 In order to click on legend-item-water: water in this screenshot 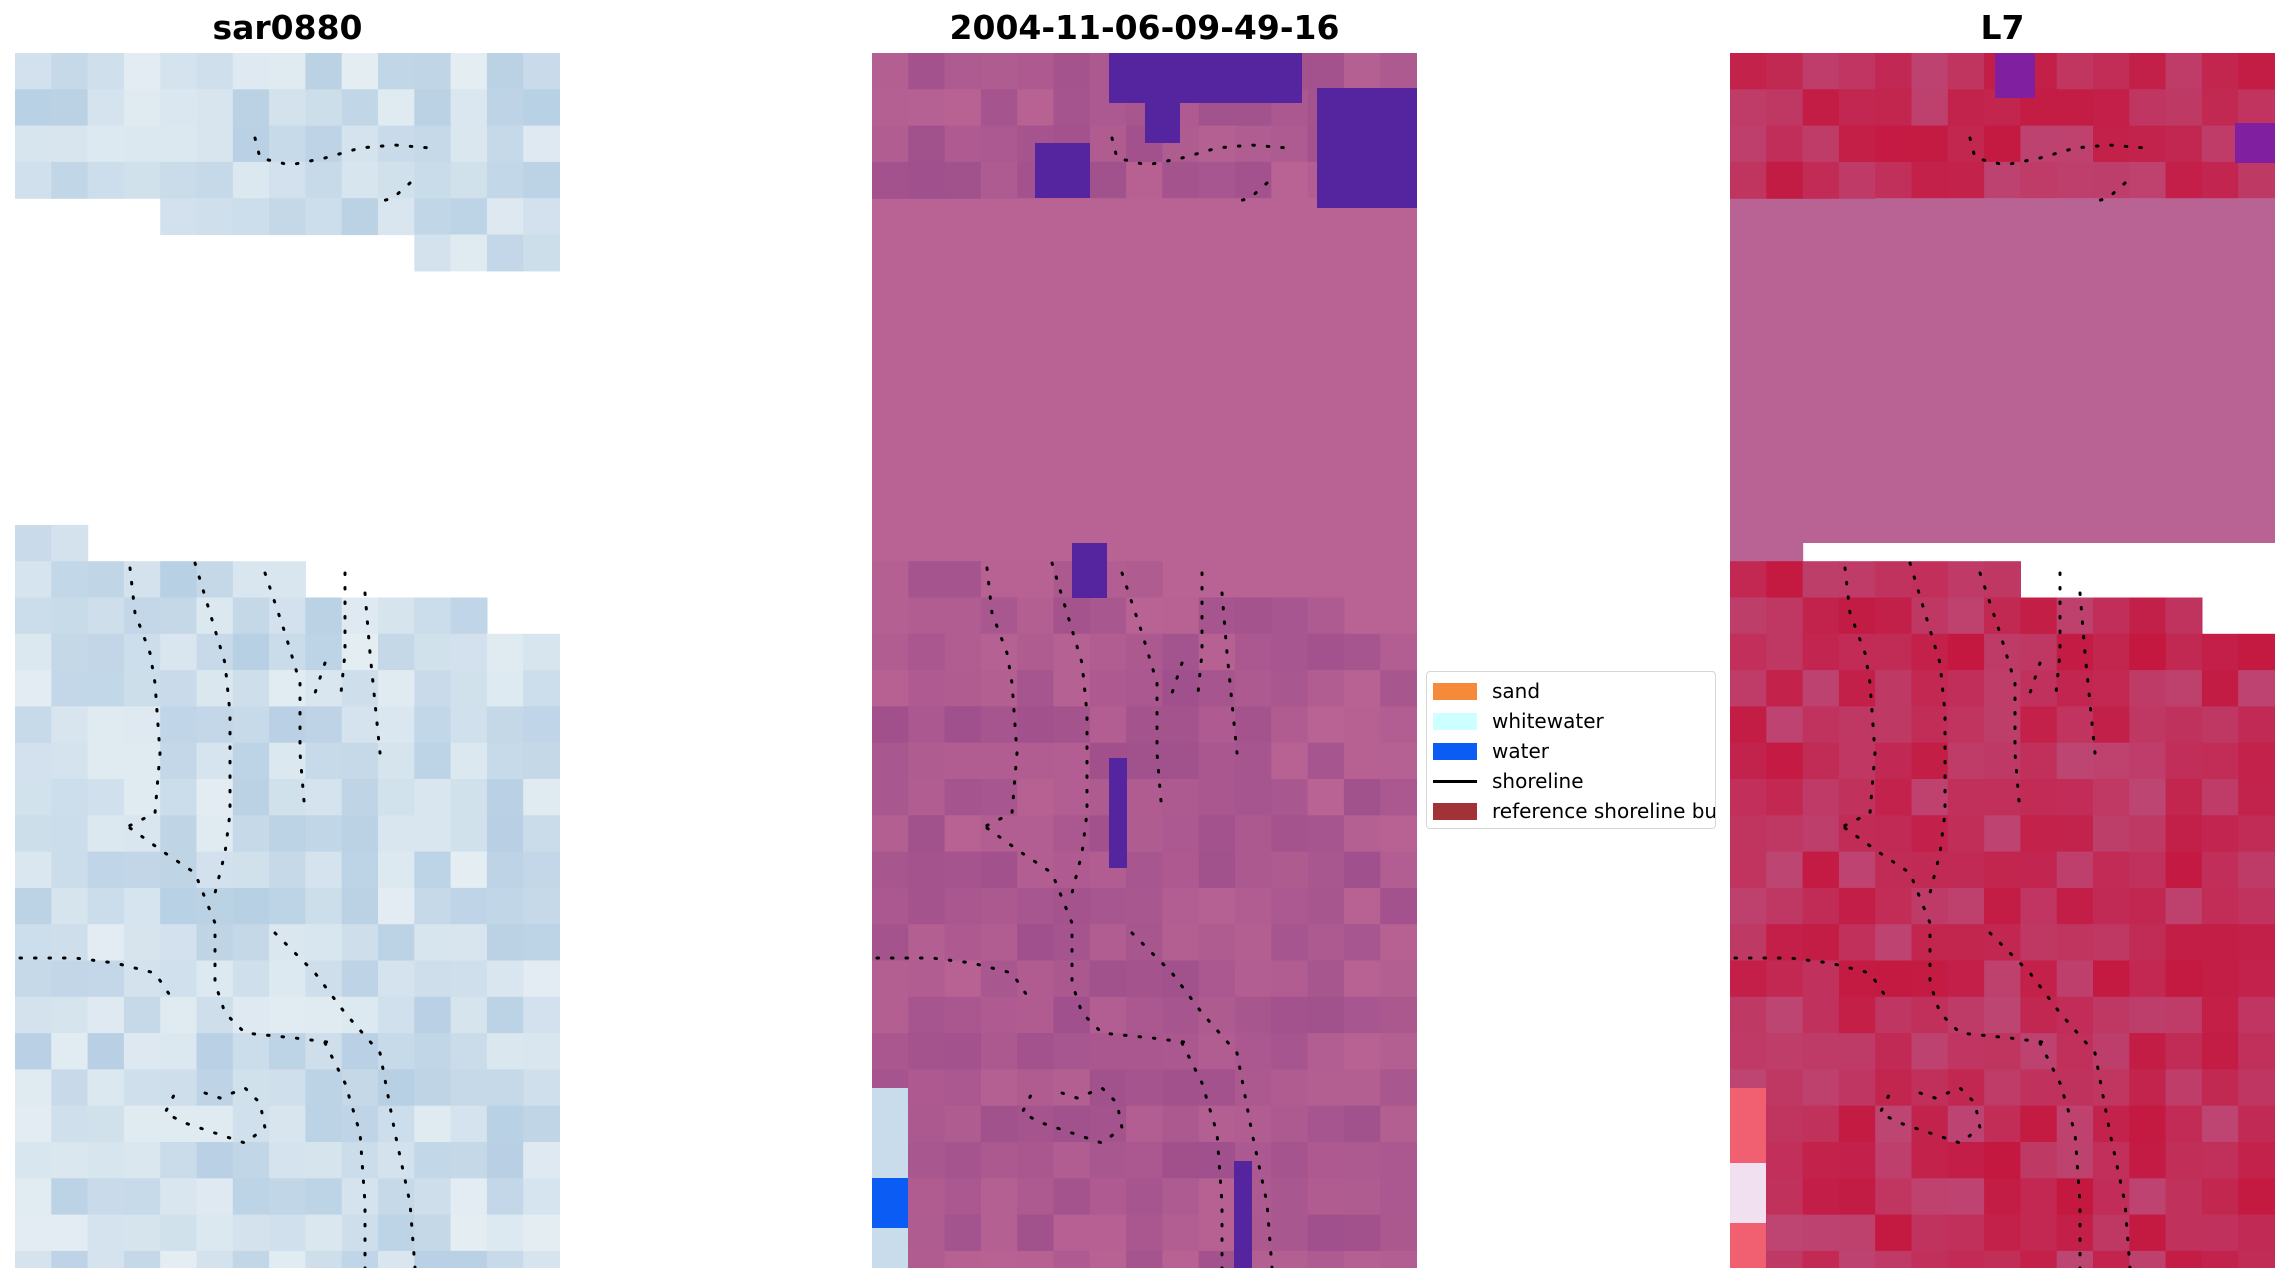, I will do `click(1491, 751)`.